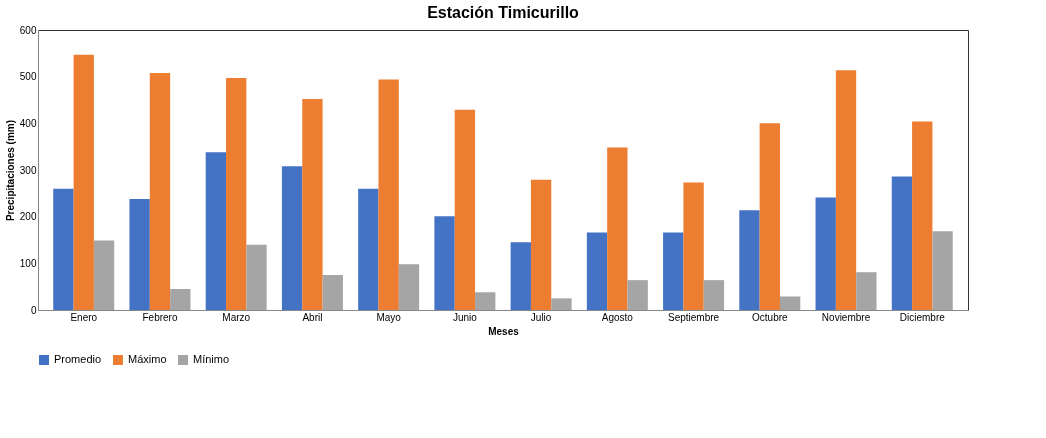 This screenshot has width=1046, height=438. I want to click on y-tick-label: 100, so click(28, 263).